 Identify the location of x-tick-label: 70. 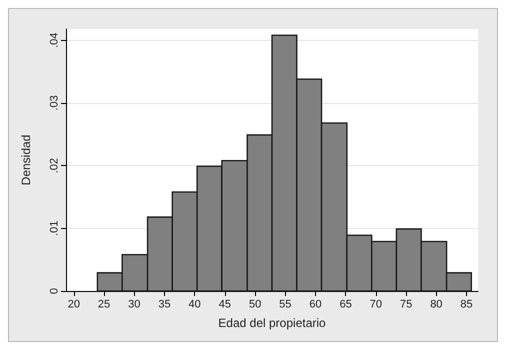
(376, 304).